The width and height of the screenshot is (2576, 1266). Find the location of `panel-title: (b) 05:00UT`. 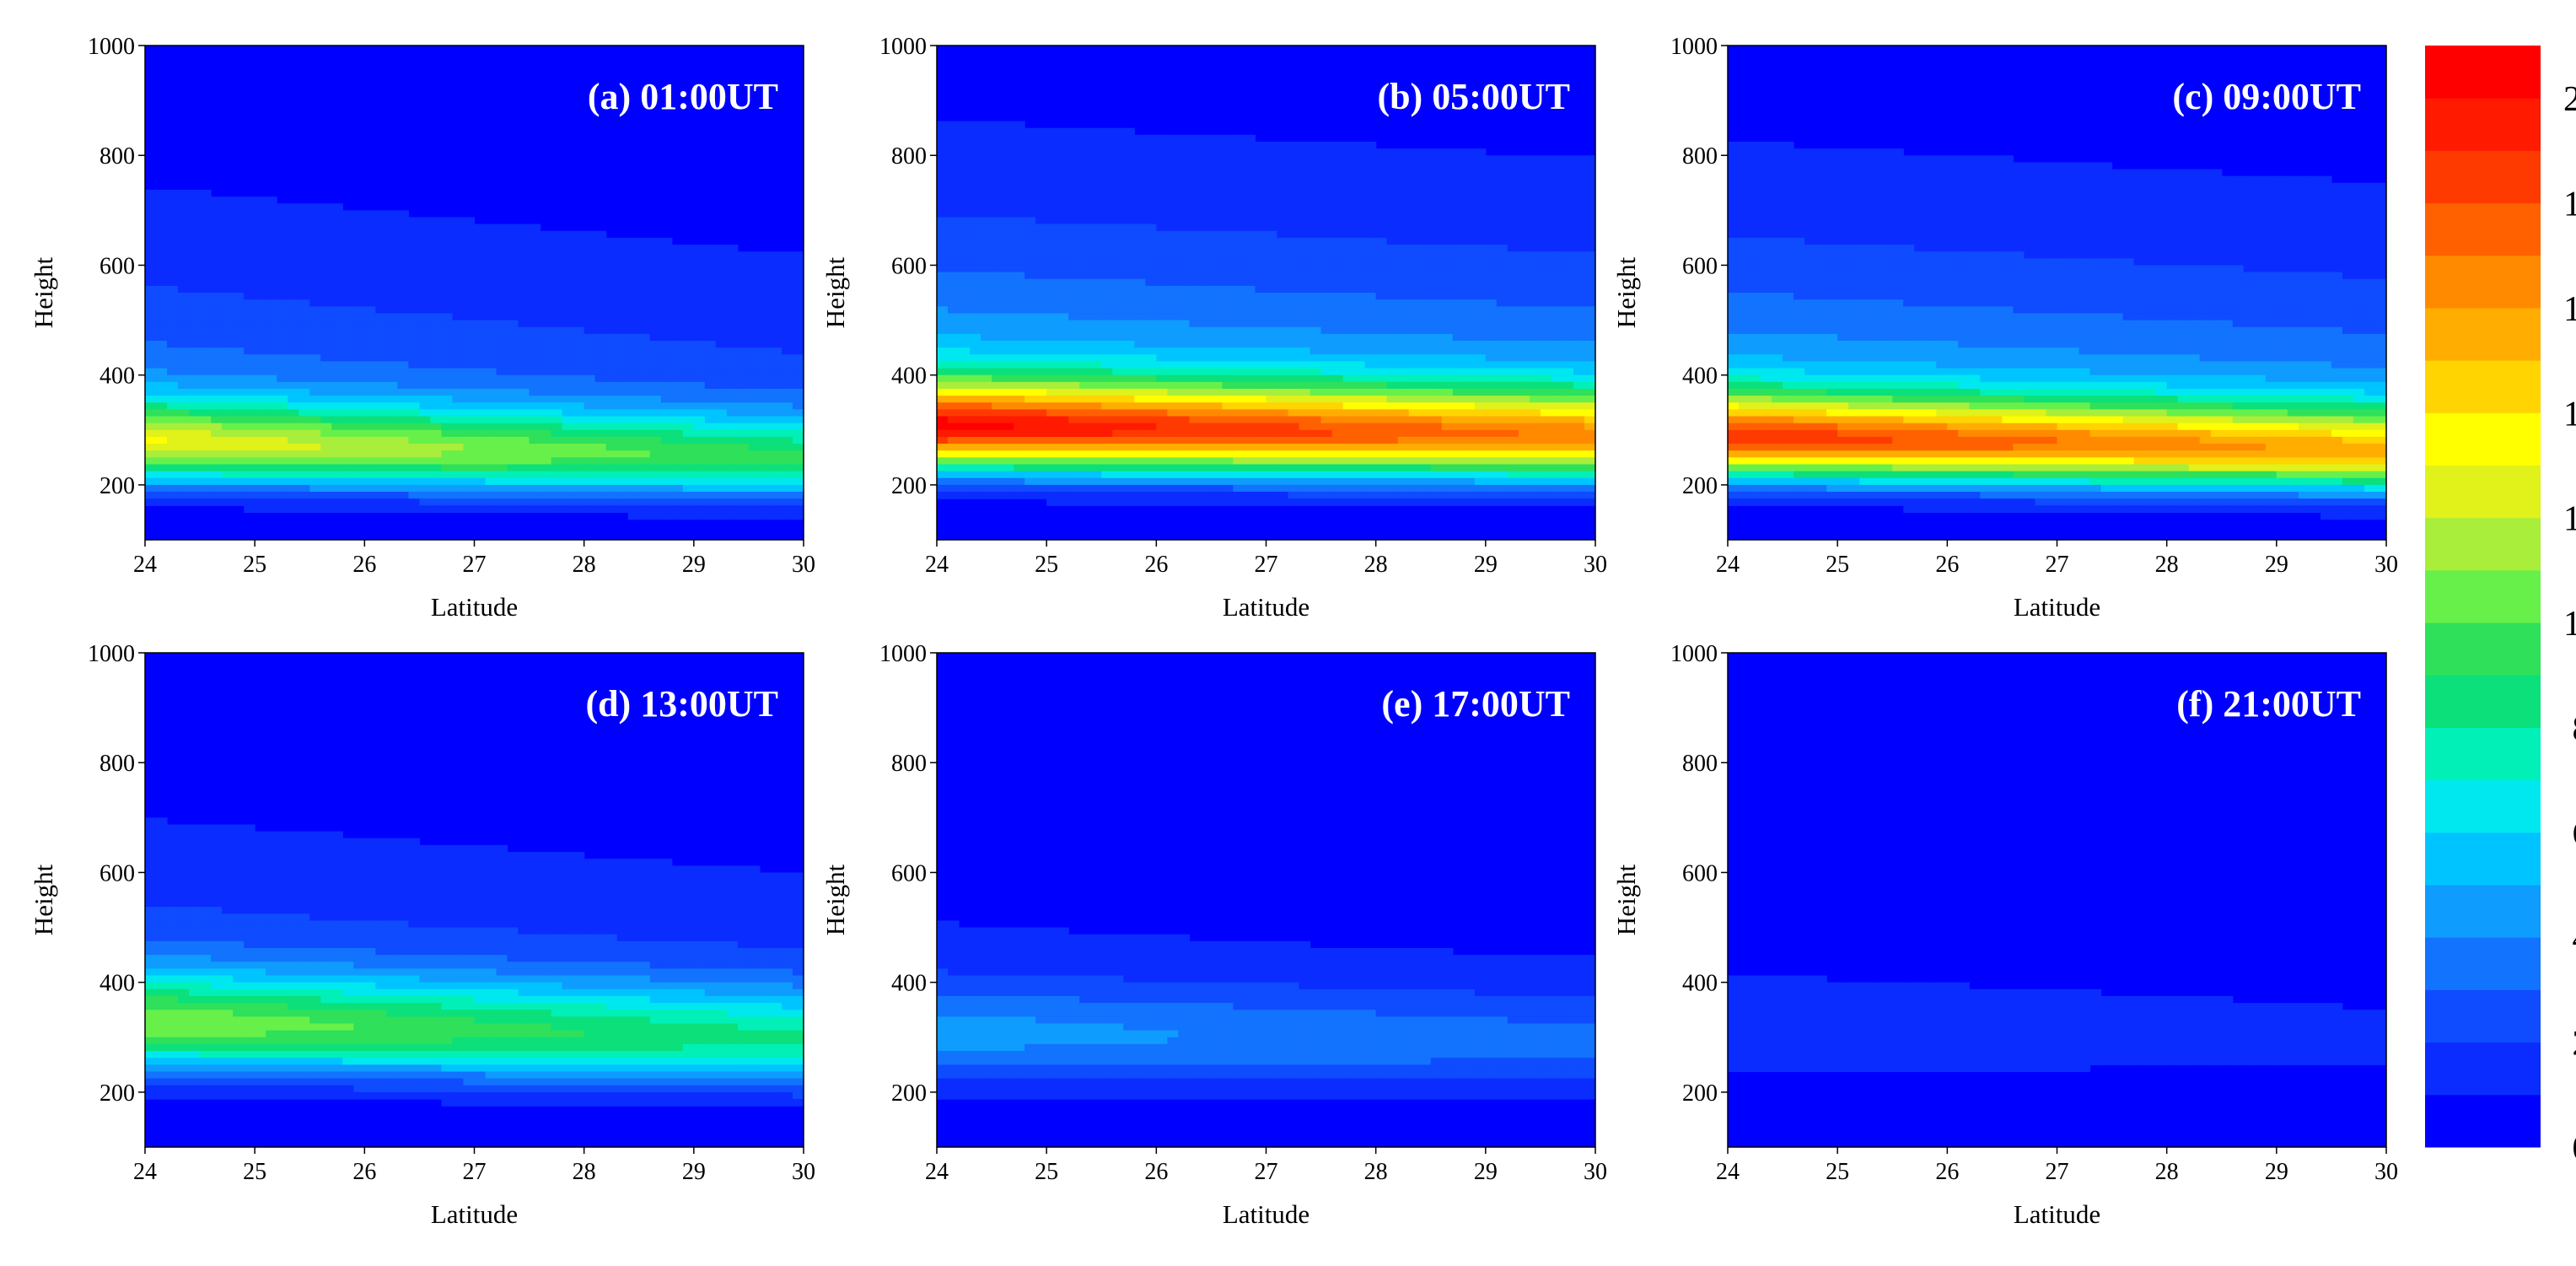

panel-title: (b) 05:00UT is located at coordinates (1473, 97).